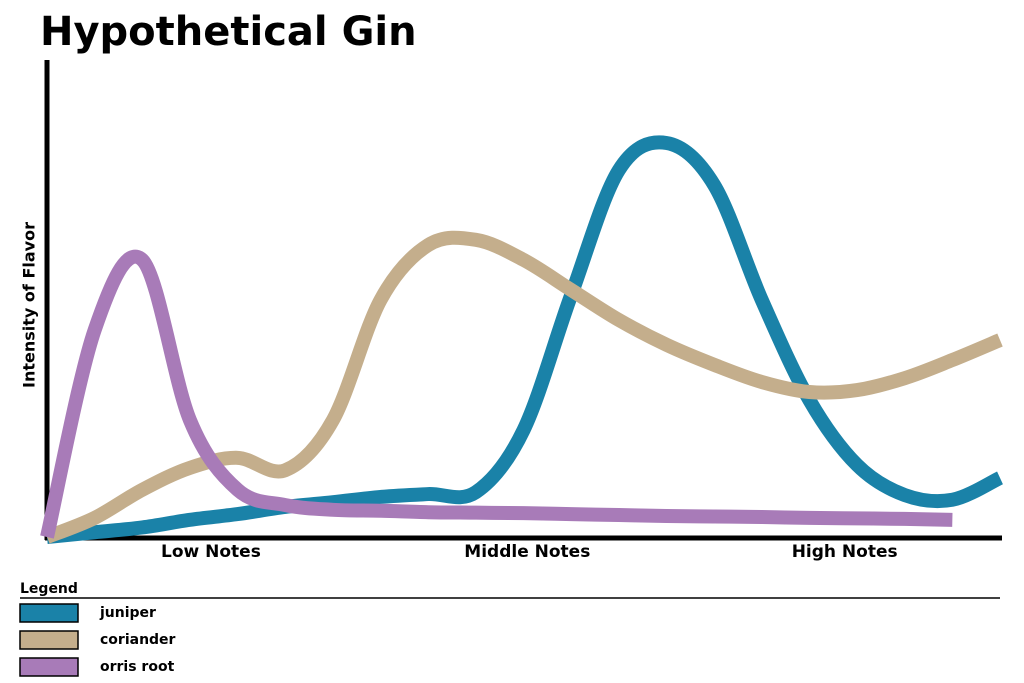  Describe the element at coordinates (228, 32) in the screenshot. I see `chart-title: Hypothetical Gin` at that location.